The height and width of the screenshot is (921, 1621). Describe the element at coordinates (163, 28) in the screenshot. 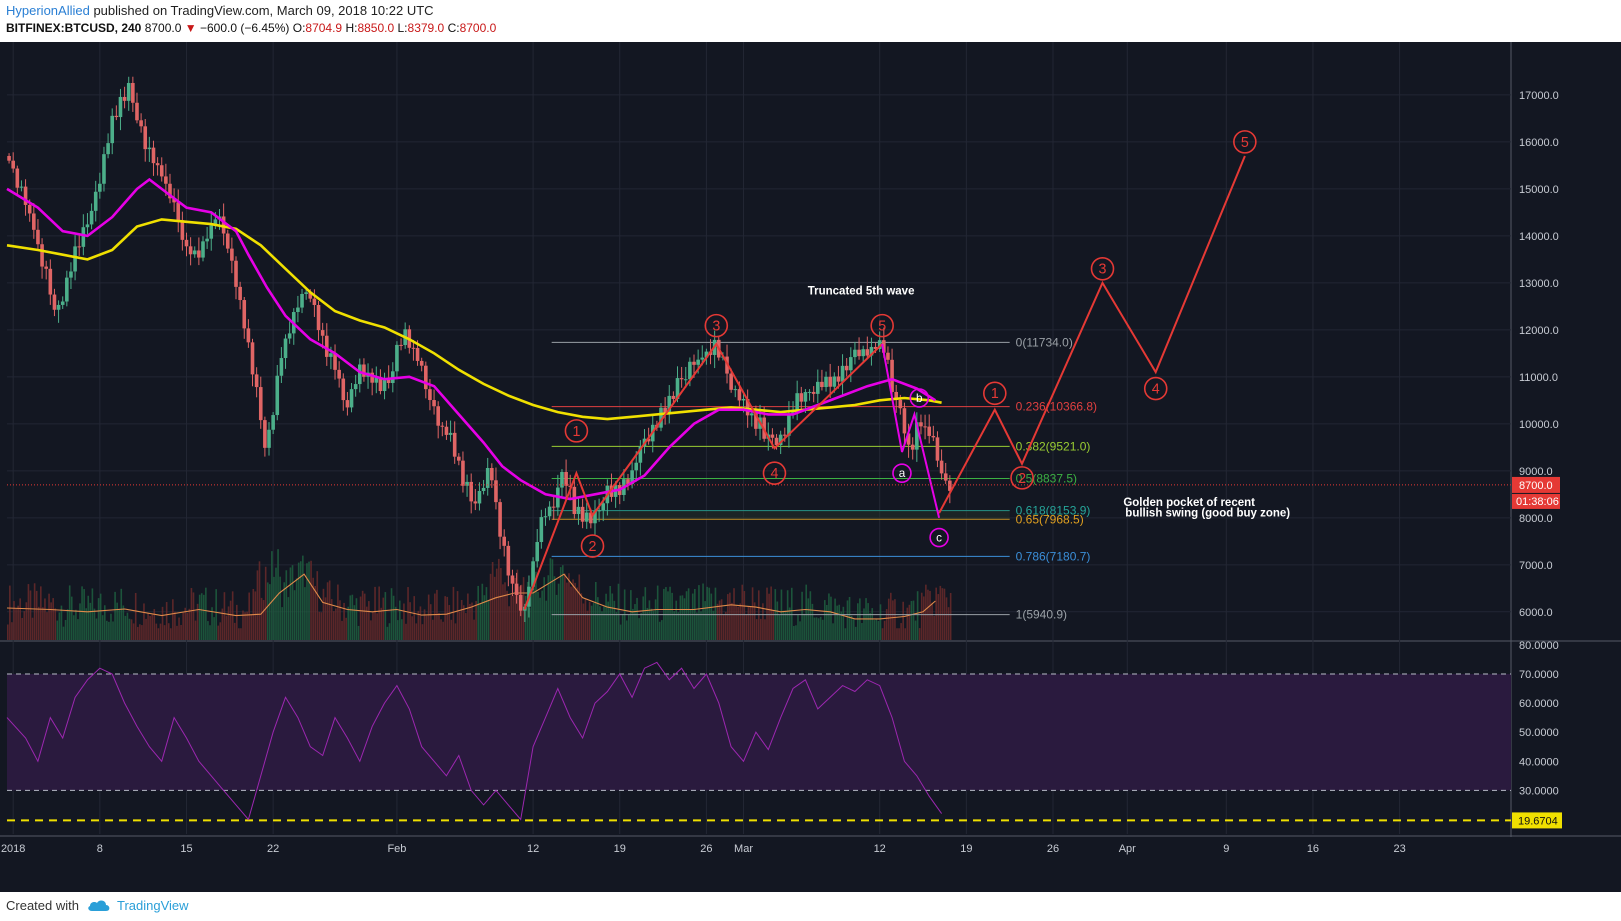

I see `last-price: 8700.0` at that location.